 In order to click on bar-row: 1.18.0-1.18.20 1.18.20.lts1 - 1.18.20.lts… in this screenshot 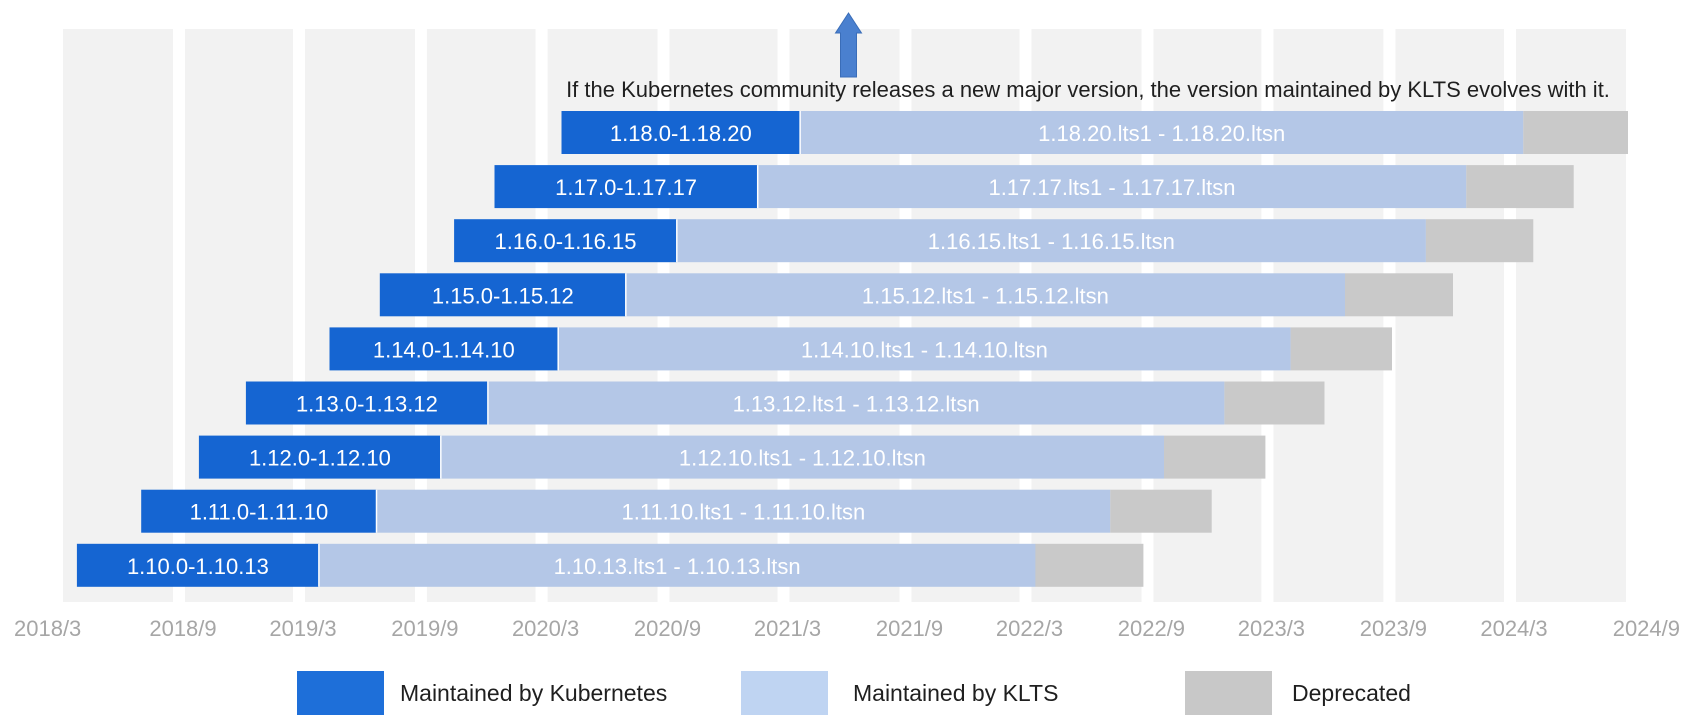, I will do `click(1094, 132)`.